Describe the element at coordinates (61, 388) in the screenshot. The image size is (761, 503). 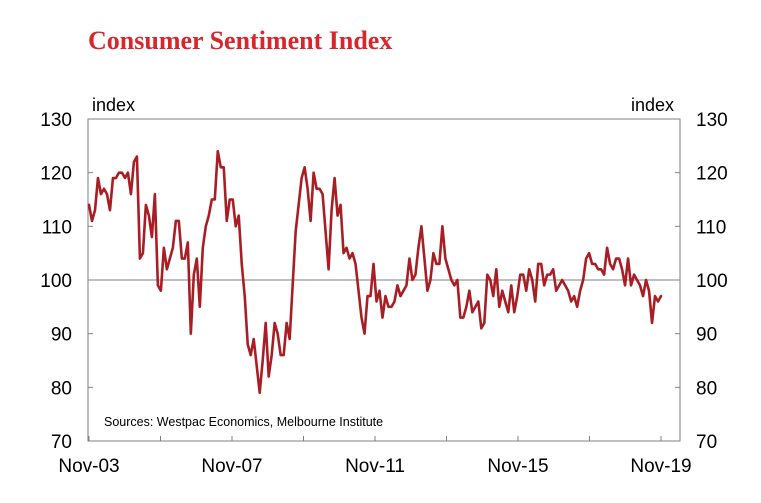
I see `y-tick-label-left-80: 80` at that location.